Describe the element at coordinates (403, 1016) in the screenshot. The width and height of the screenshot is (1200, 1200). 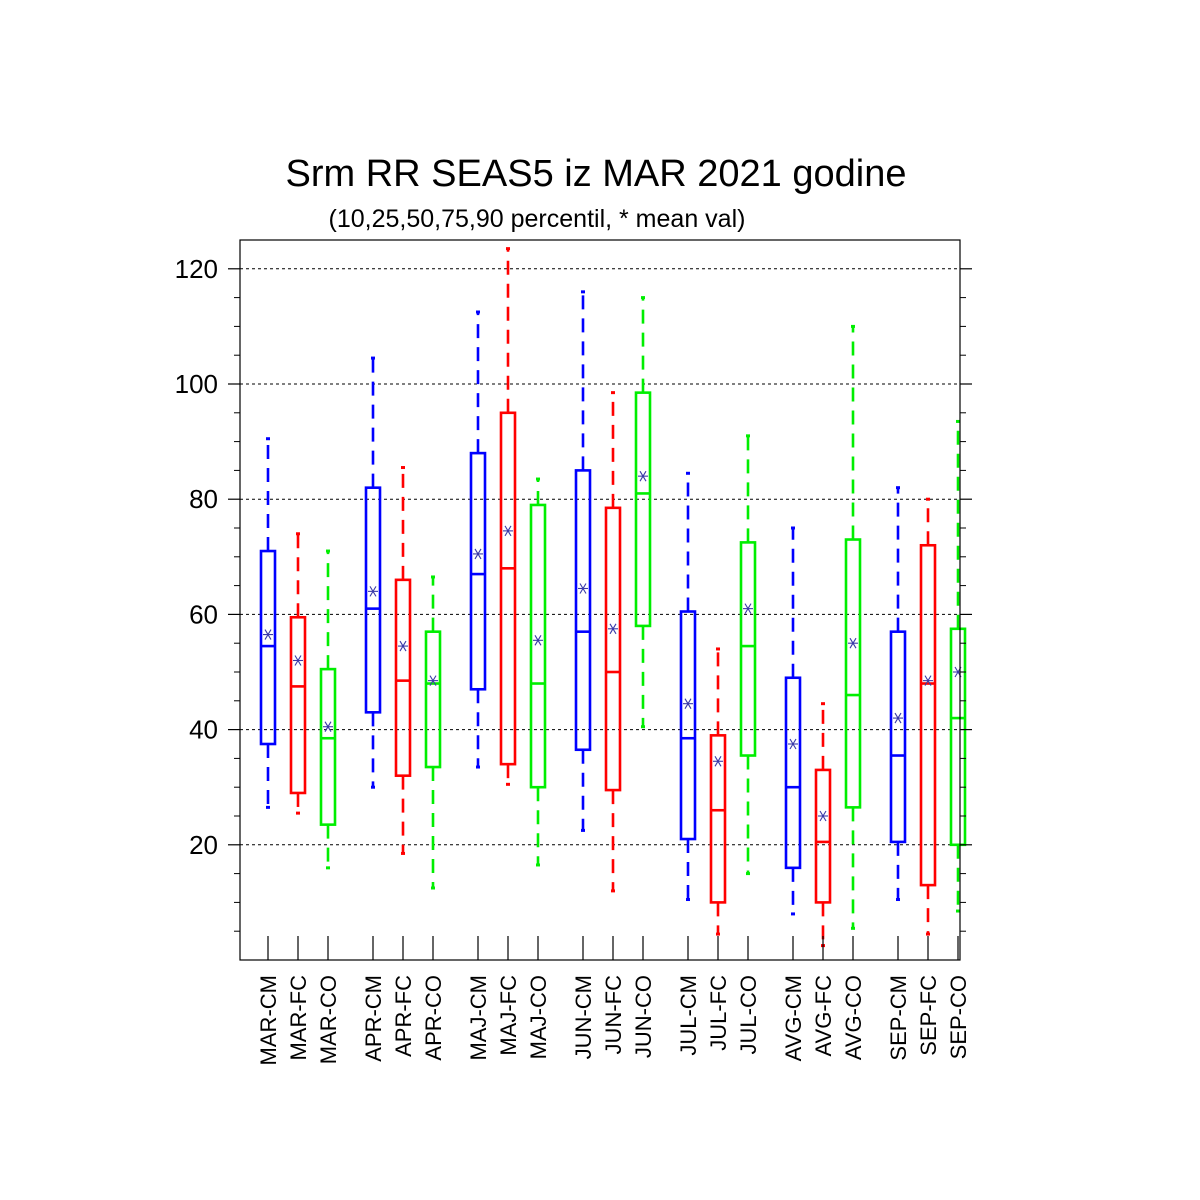
I see `xtick-label: APR-FC` at that location.